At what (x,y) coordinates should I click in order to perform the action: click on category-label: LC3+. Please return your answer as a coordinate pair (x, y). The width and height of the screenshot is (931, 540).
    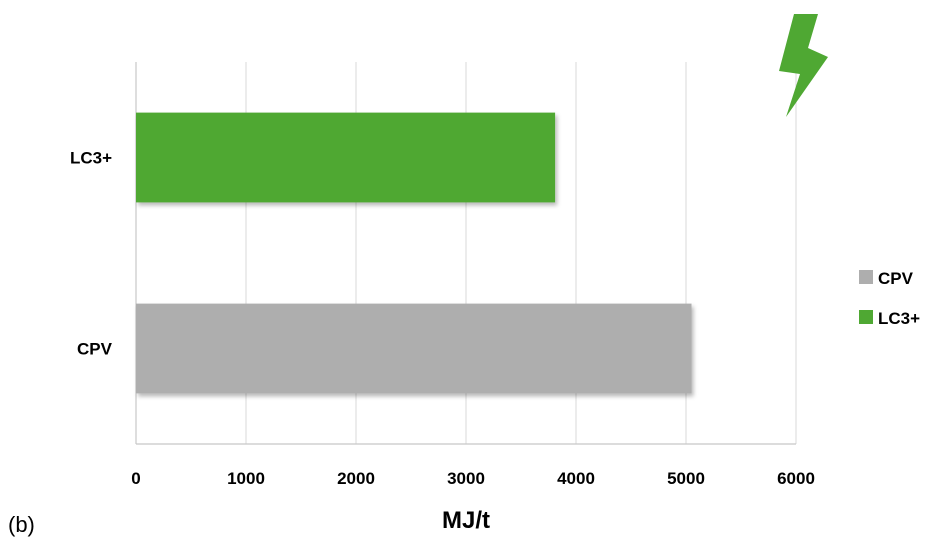
    Looking at the image, I should click on (91, 158).